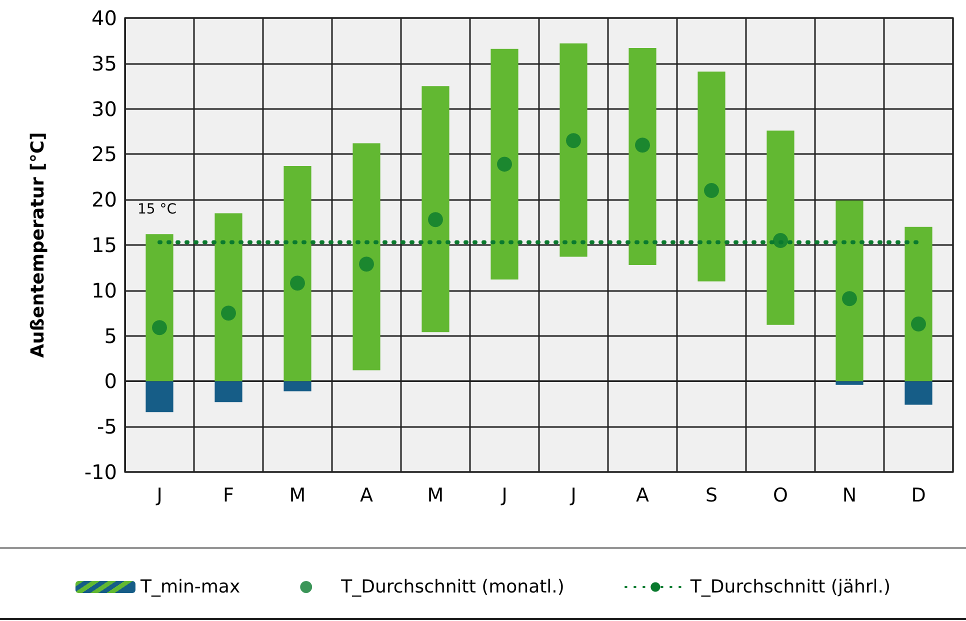 The width and height of the screenshot is (966, 621). Describe the element at coordinates (780, 495) in the screenshot. I see `x-tick-label: O` at that location.